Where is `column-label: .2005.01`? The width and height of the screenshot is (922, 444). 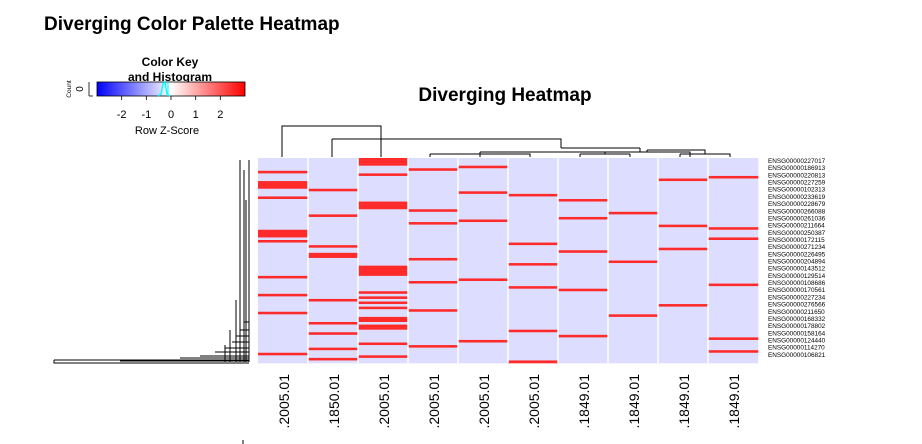 column-label: .2005.01 is located at coordinates (534, 401).